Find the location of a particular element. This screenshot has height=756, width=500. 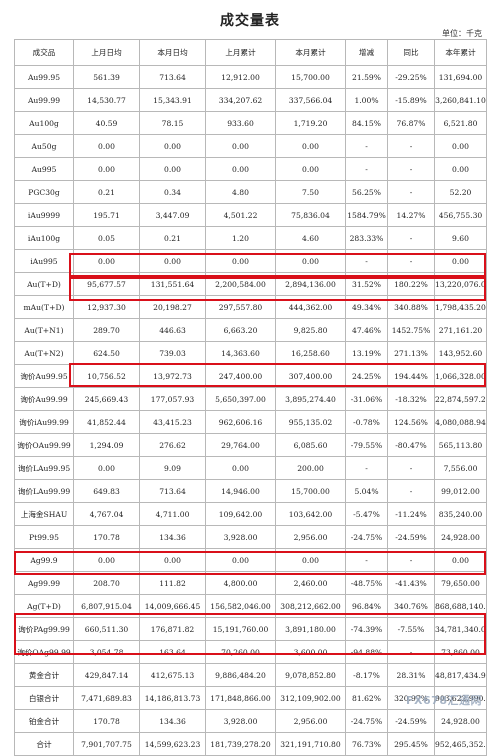

row-name-cell: 询价LAu99.95 is located at coordinates (44, 468).